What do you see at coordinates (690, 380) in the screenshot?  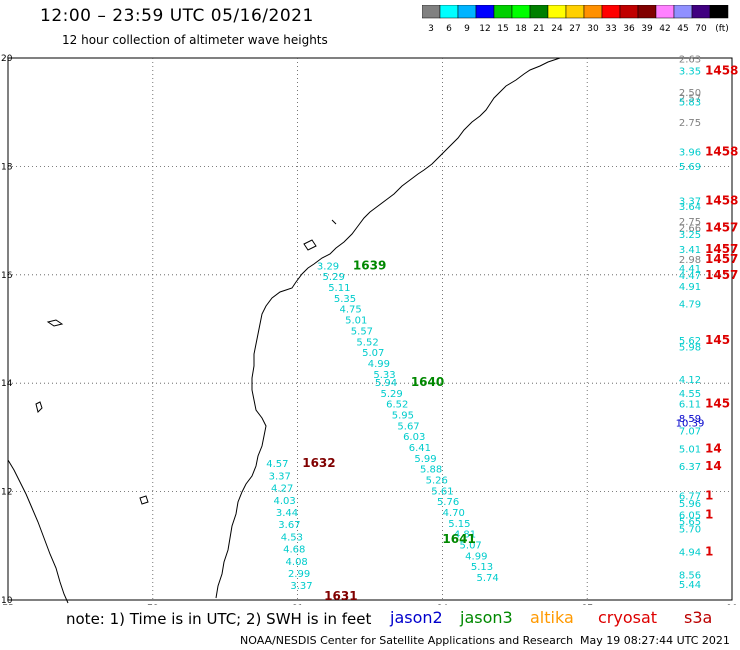 I see `wave-value: 4.12` at bounding box center [690, 380].